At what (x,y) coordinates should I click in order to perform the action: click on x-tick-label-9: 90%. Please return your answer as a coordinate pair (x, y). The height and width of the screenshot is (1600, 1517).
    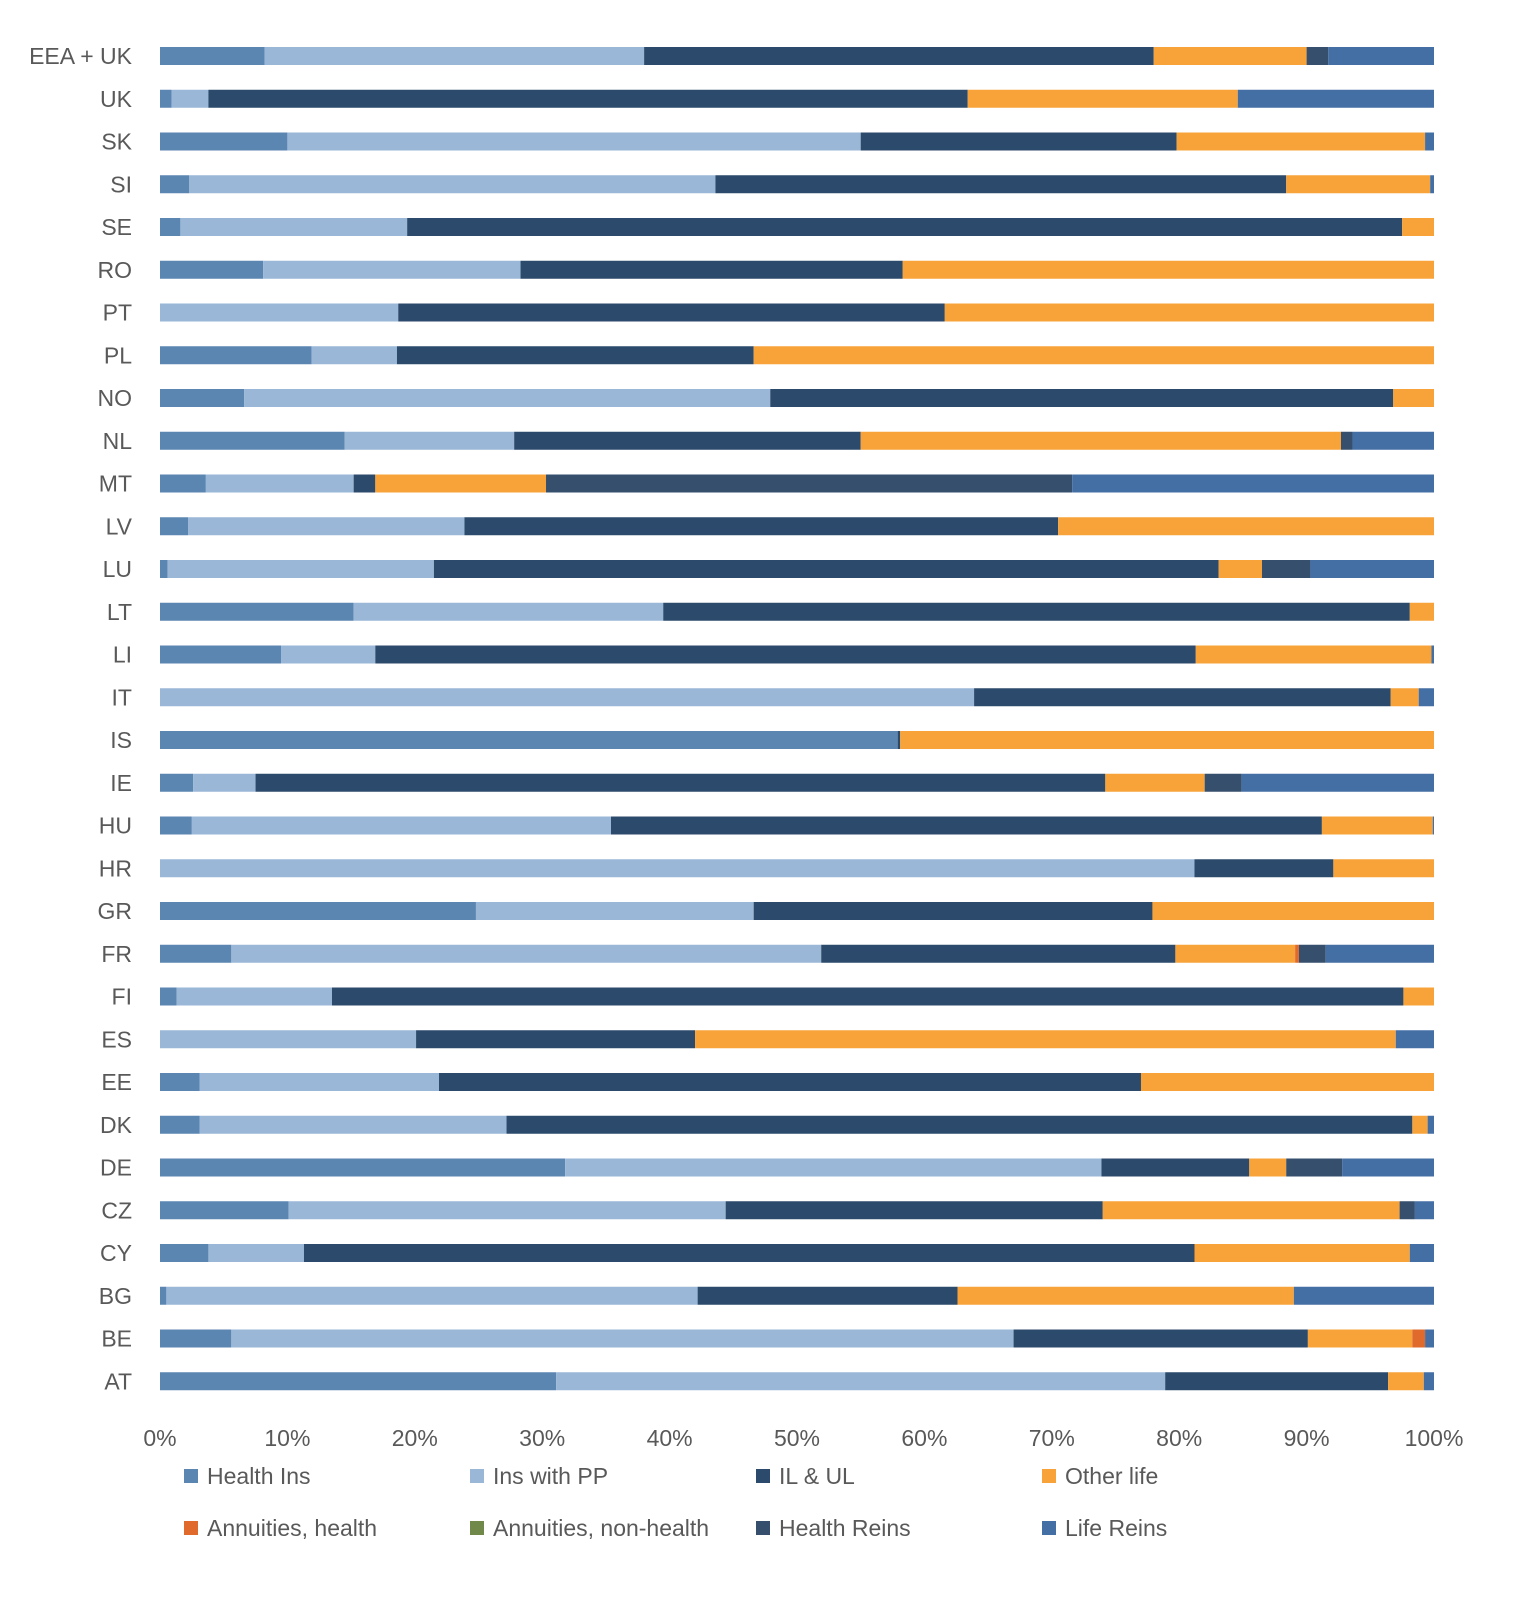
    Looking at the image, I should click on (1307, 1438).